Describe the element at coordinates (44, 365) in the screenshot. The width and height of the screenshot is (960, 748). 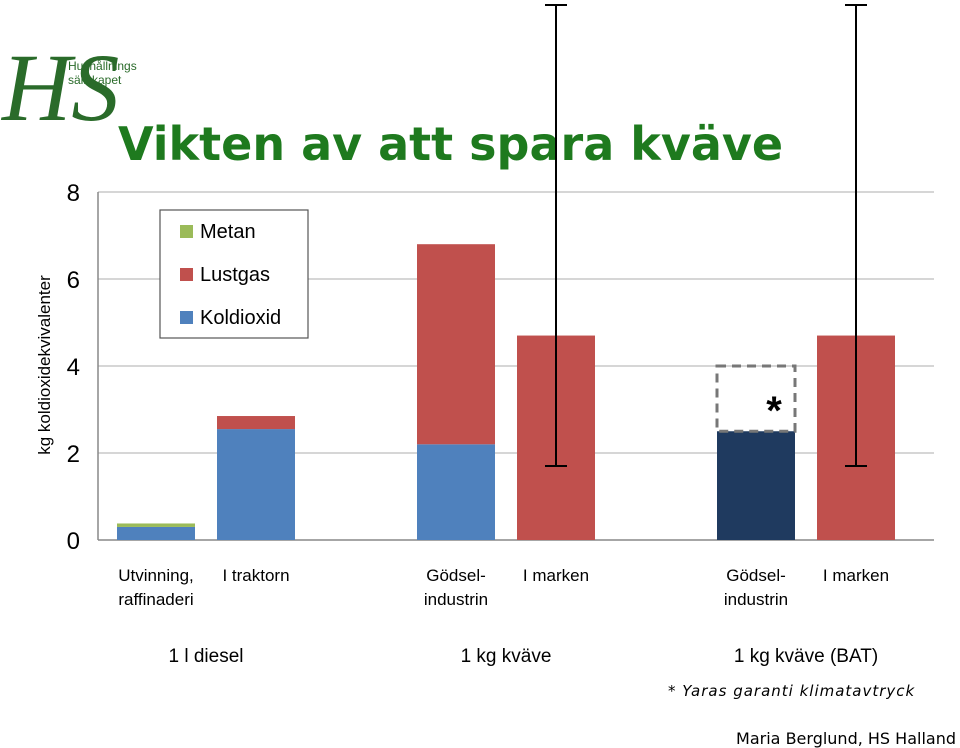
I see `y-axis-label: kg koldioxidekvivalenter` at that location.